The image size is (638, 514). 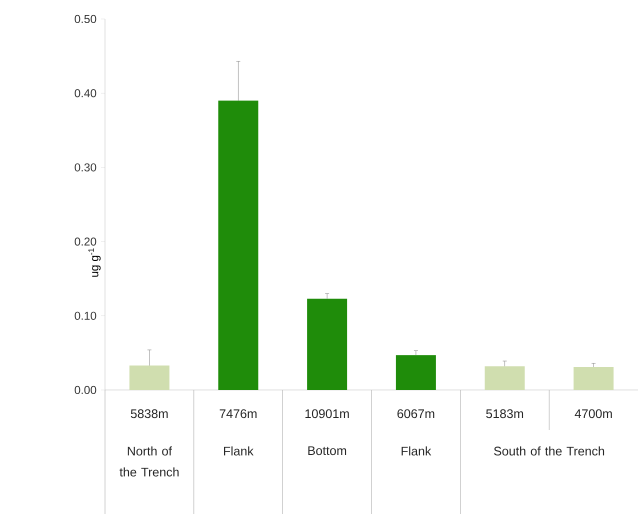 What do you see at coordinates (85, 242) in the screenshot?
I see `y-tick-label: 0.20` at bounding box center [85, 242].